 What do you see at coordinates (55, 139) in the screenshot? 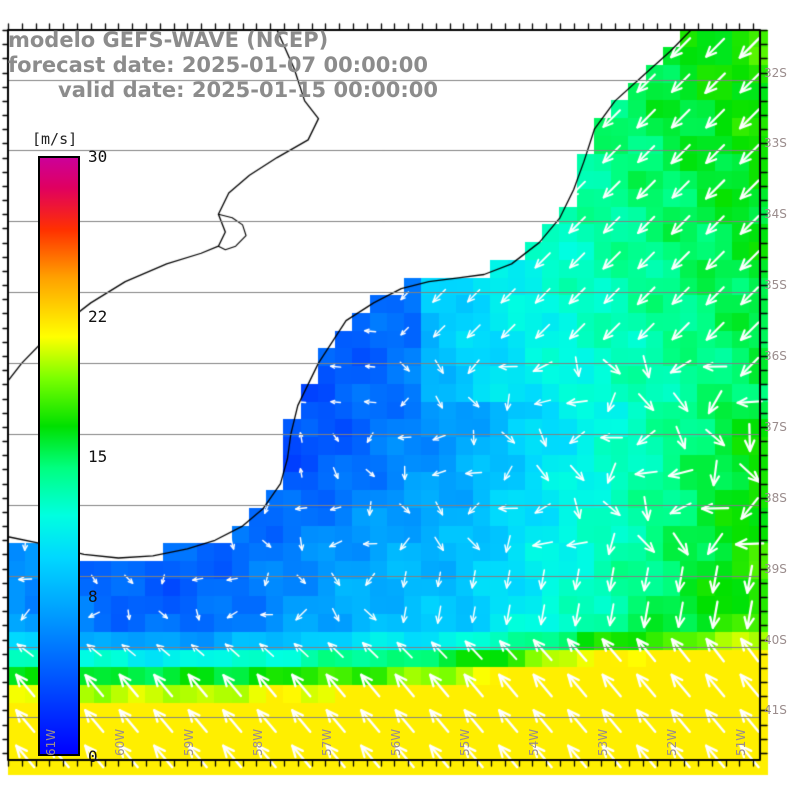
I see `colorbar-unit-label: [m/s]` at bounding box center [55, 139].